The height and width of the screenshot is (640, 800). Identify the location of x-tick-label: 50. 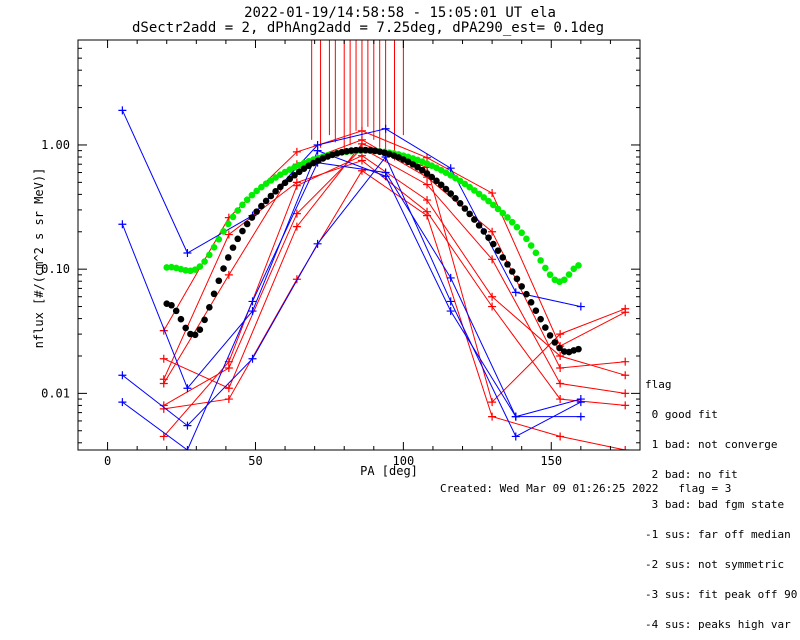
(255, 461).